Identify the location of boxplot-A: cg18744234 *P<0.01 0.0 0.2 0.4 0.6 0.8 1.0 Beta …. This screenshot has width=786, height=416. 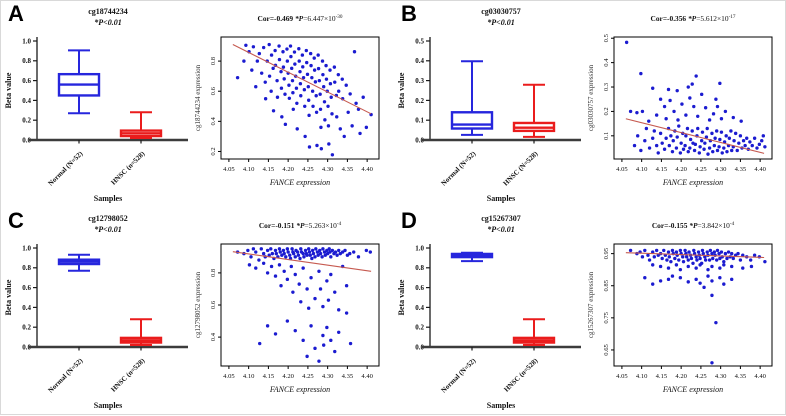
(96, 105).